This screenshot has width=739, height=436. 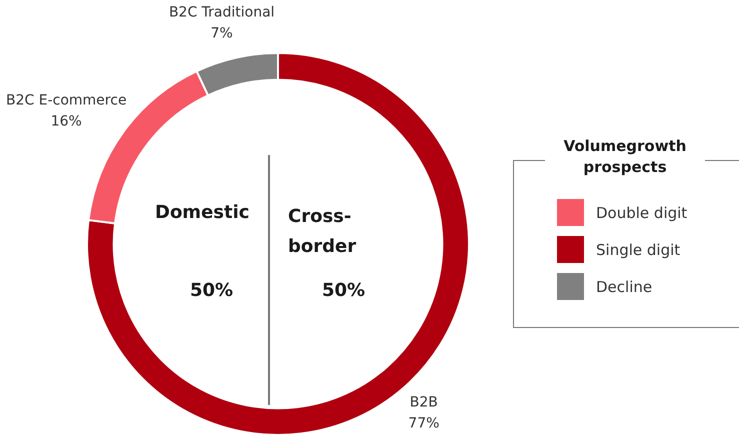 What do you see at coordinates (625, 157) in the screenshot?
I see `legend-title: Volumegrowth prospects` at bounding box center [625, 157].